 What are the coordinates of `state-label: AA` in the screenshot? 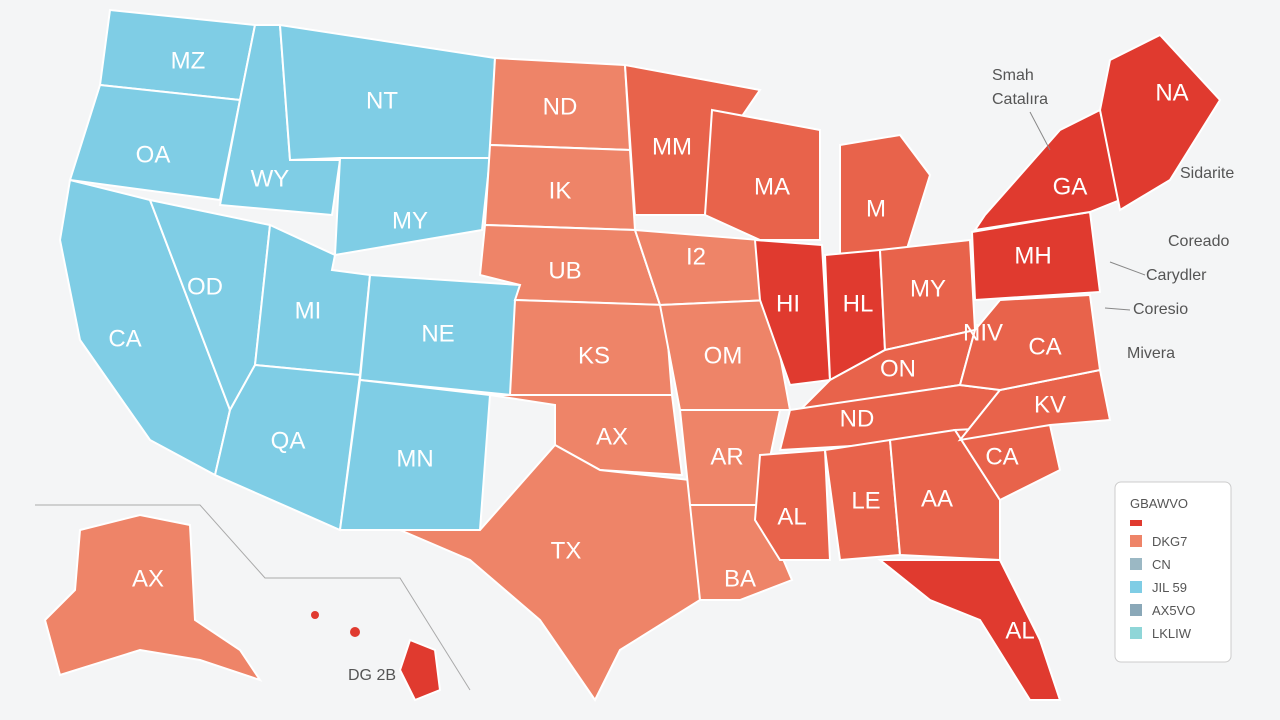 It's located at (937, 498).